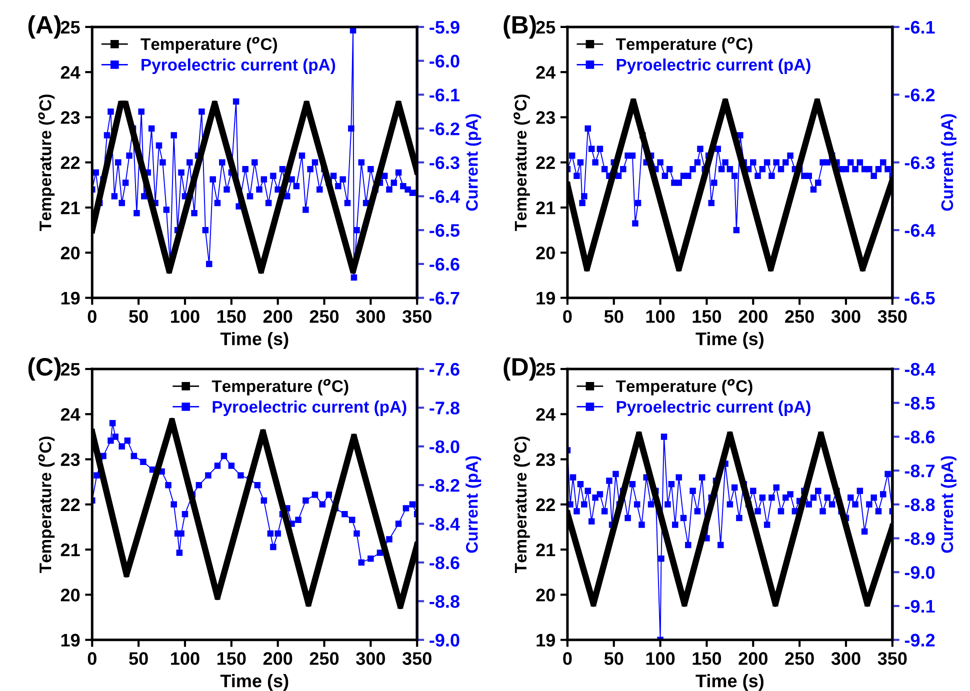 The width and height of the screenshot is (970, 691). I want to click on y2-tick-label: -6.0, so click(445, 61).